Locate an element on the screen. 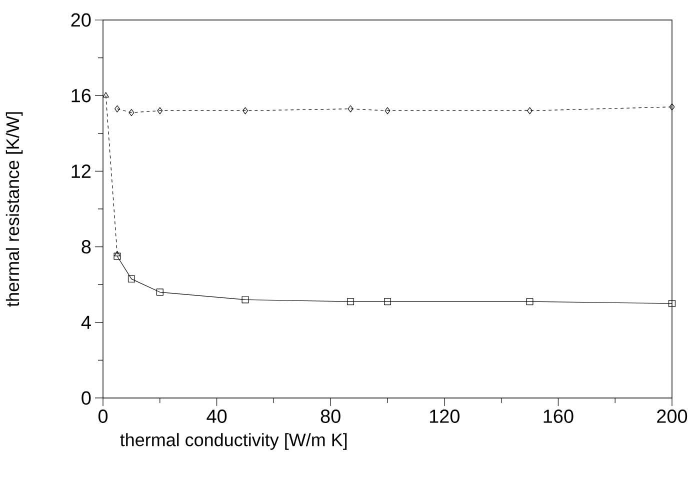 Image resolution: width=693 pixels, height=478 pixels. y-tick-label: 8 is located at coordinates (86, 247).